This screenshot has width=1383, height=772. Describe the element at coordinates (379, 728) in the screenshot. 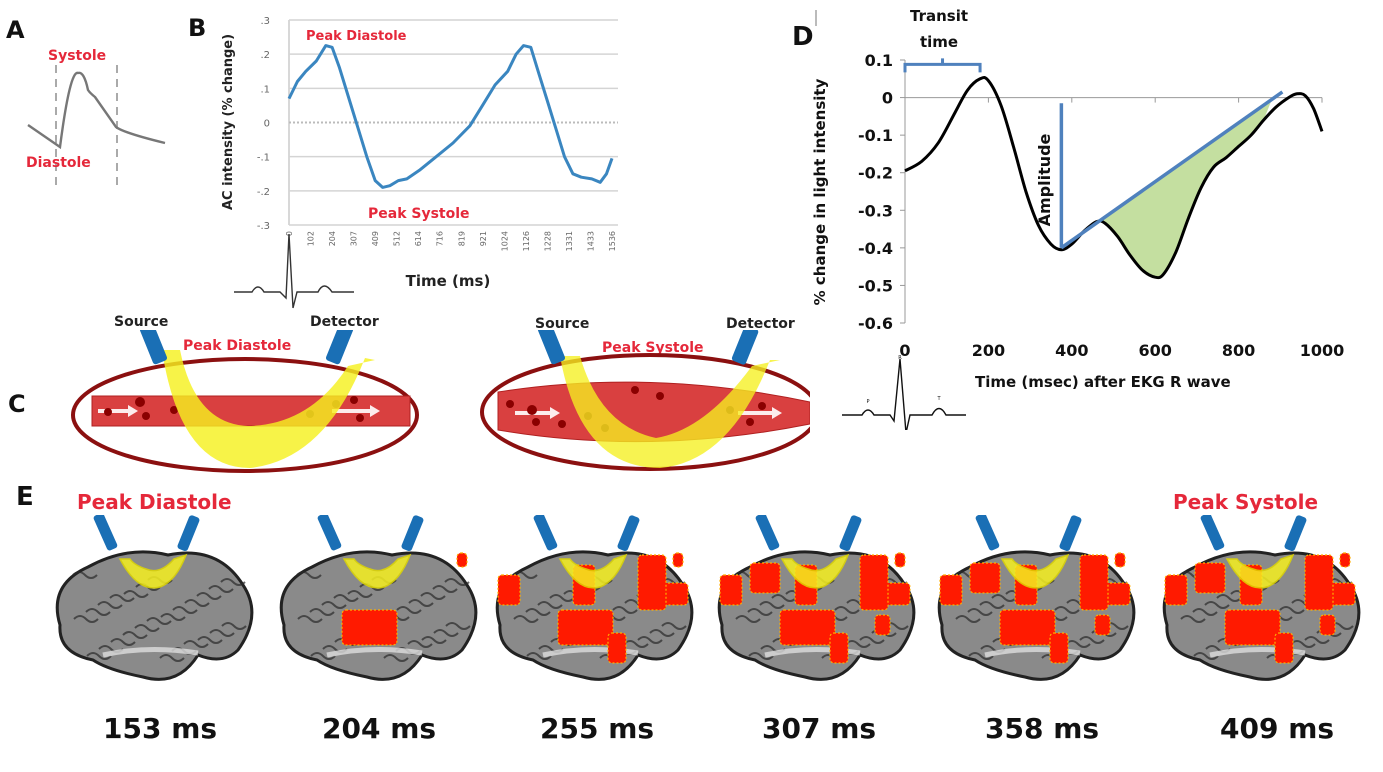

I see `brain-frame-time-caption: 204 ms` at that location.